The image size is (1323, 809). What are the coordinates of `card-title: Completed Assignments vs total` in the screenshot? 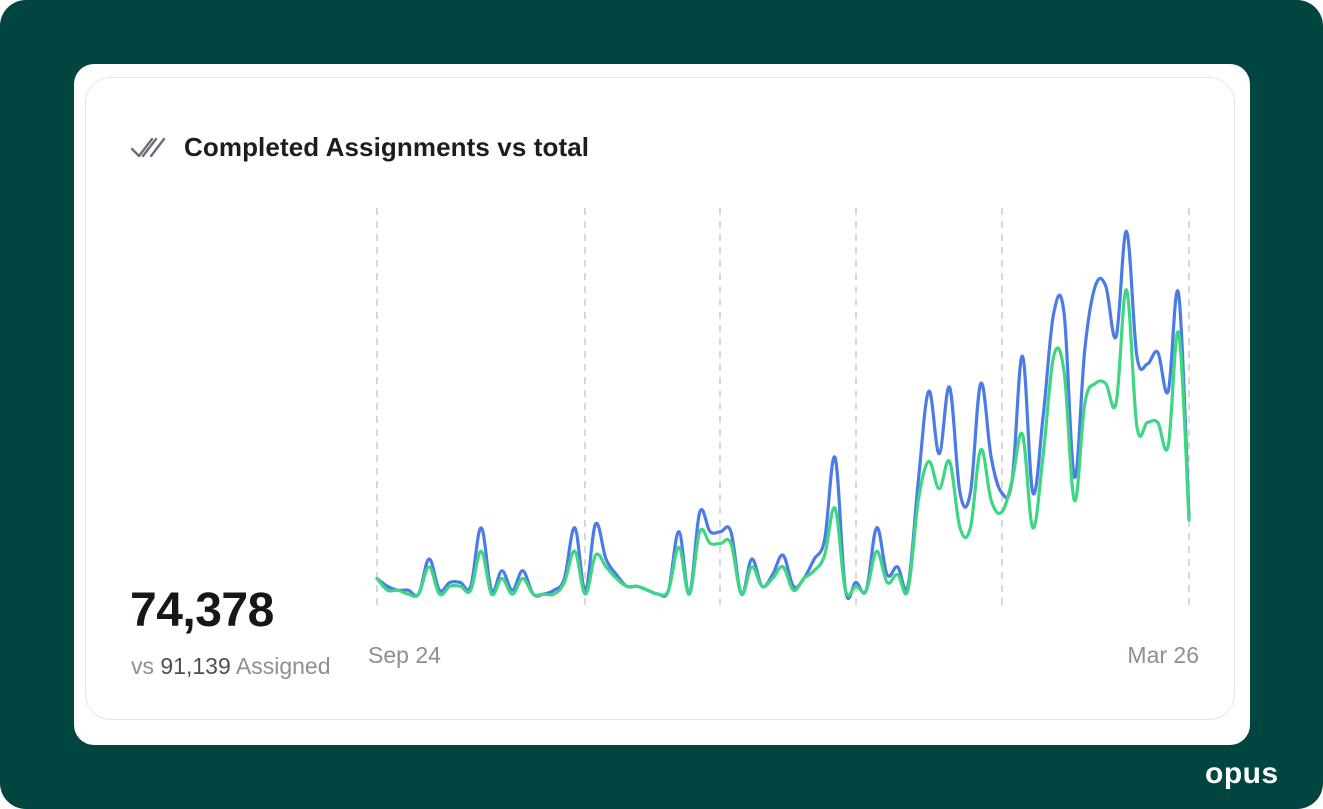 It's located at (387, 147).